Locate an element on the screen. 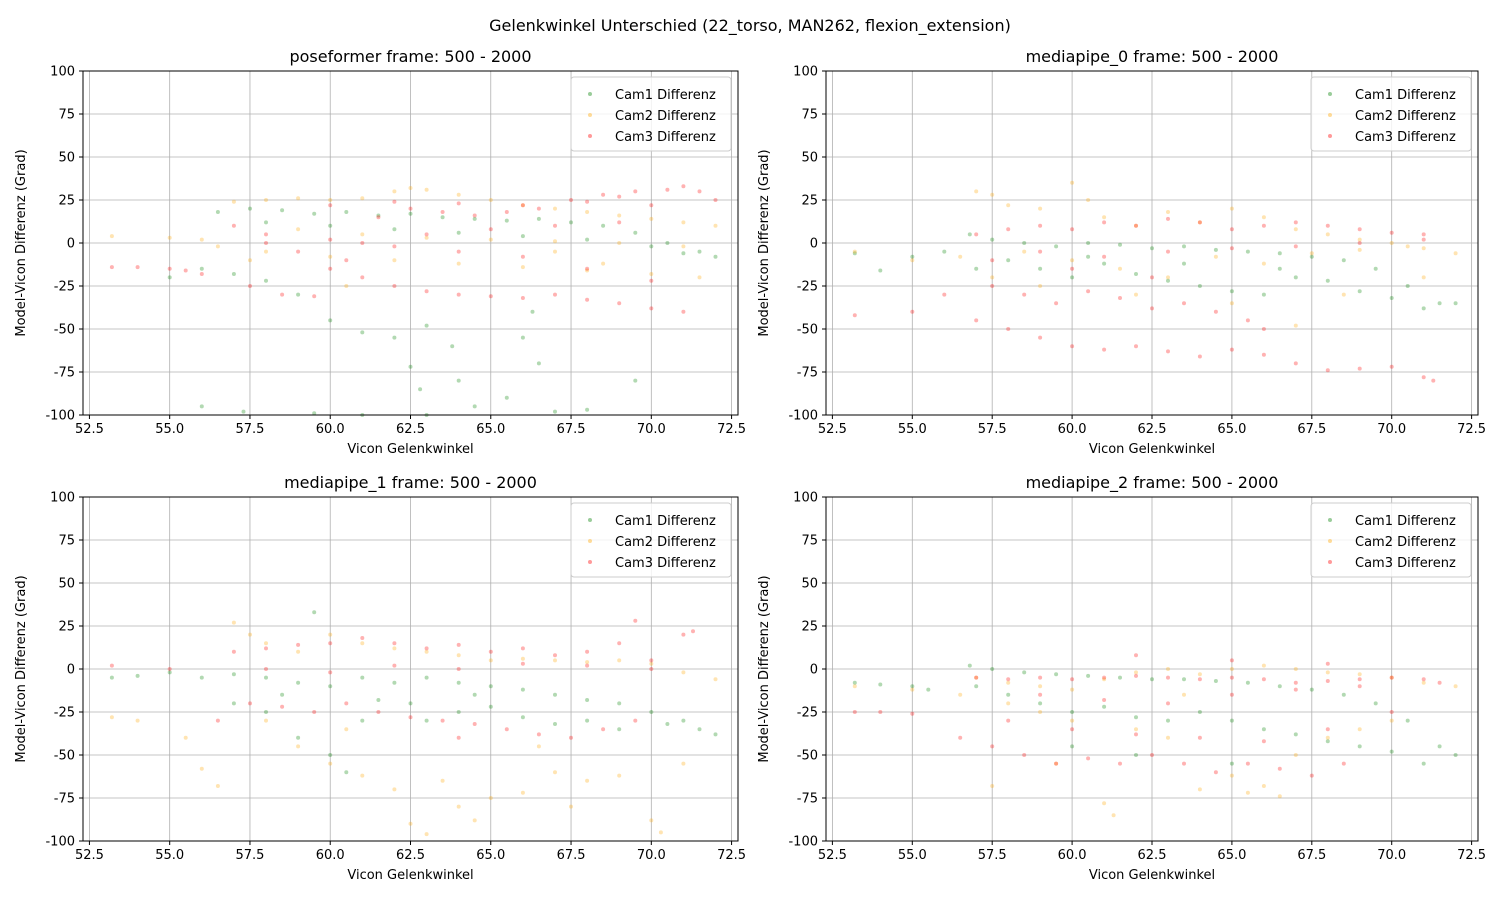 The width and height of the screenshot is (1500, 904). legend-marker is located at coordinates (590, 520).